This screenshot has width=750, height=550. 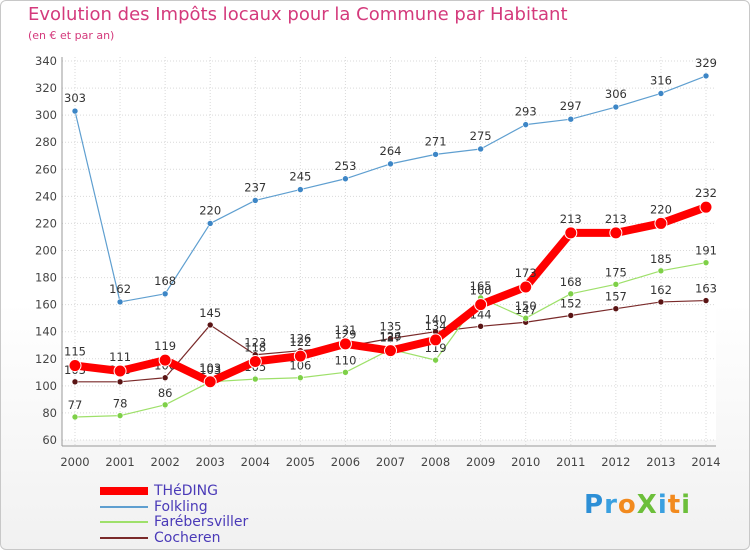 What do you see at coordinates (526, 310) in the screenshot?
I see `data-label-cocheren: 147` at bounding box center [526, 310].